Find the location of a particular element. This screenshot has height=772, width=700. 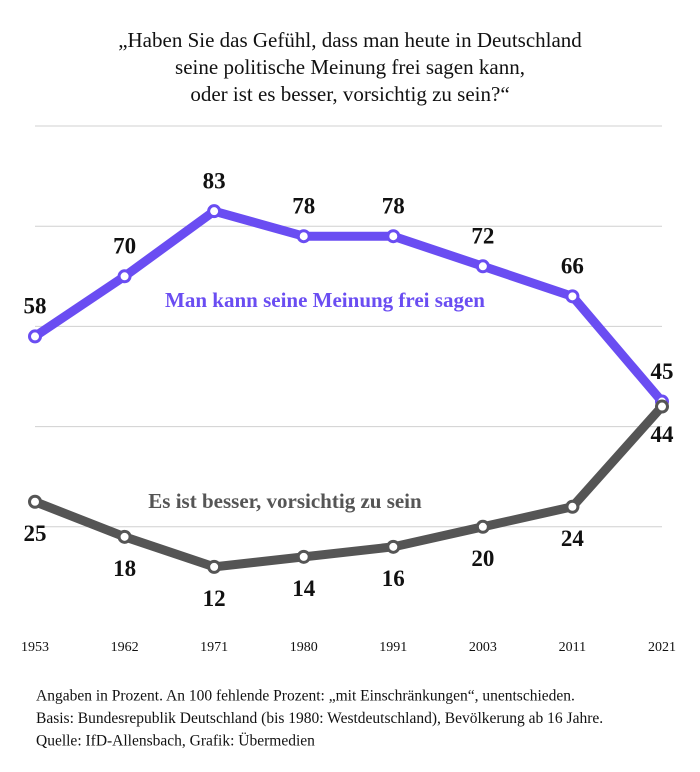

x-tick-label: 1980 is located at coordinates (304, 647).